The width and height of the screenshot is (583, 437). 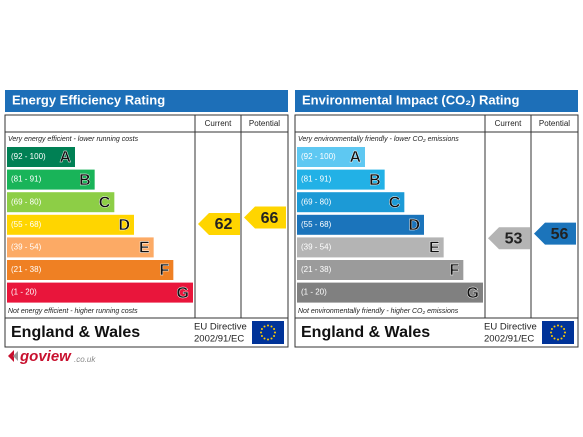 I want to click on logo-domain: .co.uk, so click(x=85, y=359).